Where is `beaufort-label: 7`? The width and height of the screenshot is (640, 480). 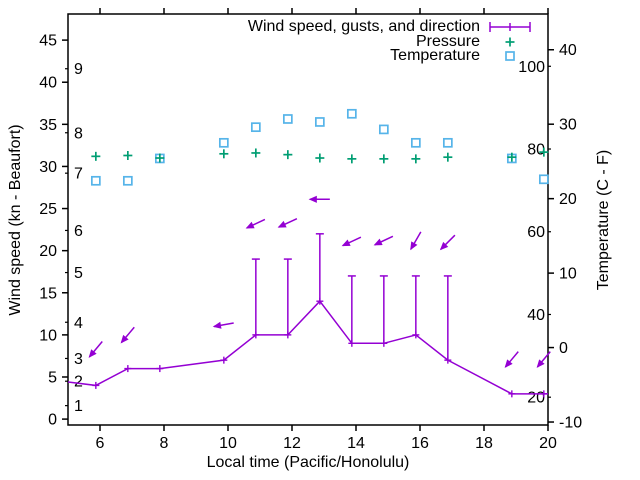
beaufort-label: 7 is located at coordinates (78, 174).